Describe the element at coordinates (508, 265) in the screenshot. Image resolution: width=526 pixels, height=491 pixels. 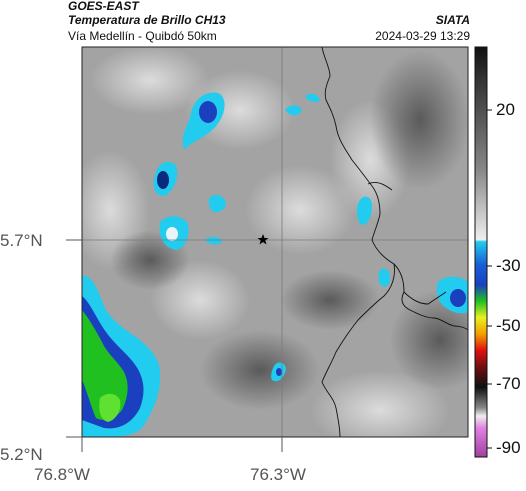
I see `colorbar-label: -30` at that location.